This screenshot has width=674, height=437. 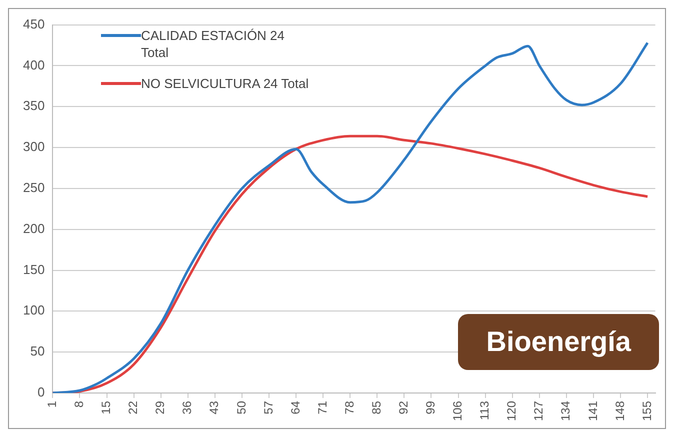 I want to click on y-tick-label: 250, so click(x=33, y=188).